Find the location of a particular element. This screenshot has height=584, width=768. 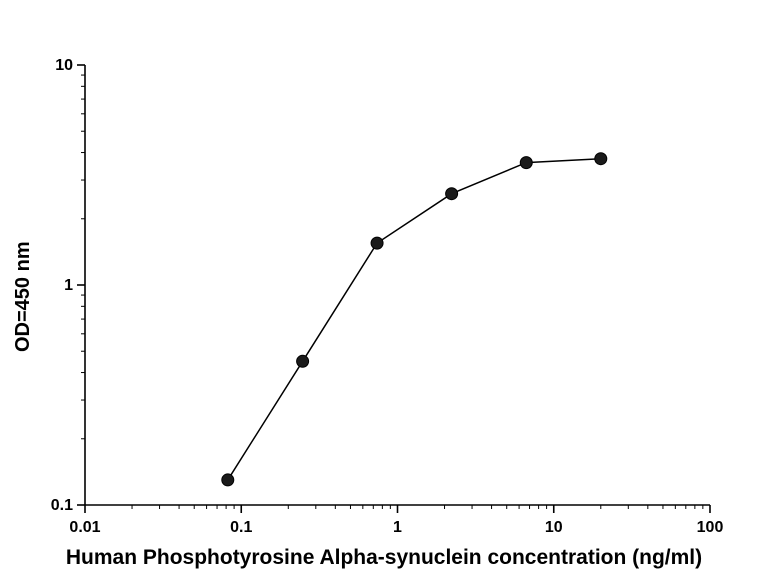

x-tick-label: 0.1 is located at coordinates (241, 527).